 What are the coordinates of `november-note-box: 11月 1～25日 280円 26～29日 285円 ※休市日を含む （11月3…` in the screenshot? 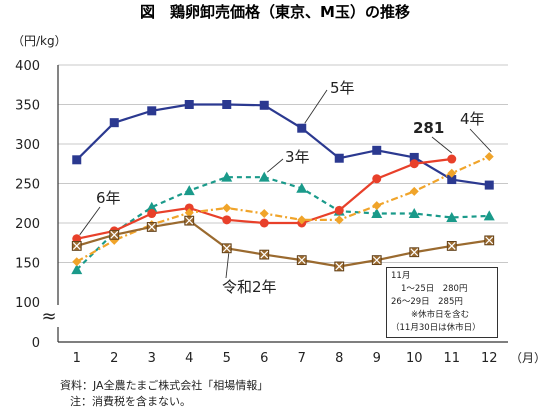 It's located at (442, 302).